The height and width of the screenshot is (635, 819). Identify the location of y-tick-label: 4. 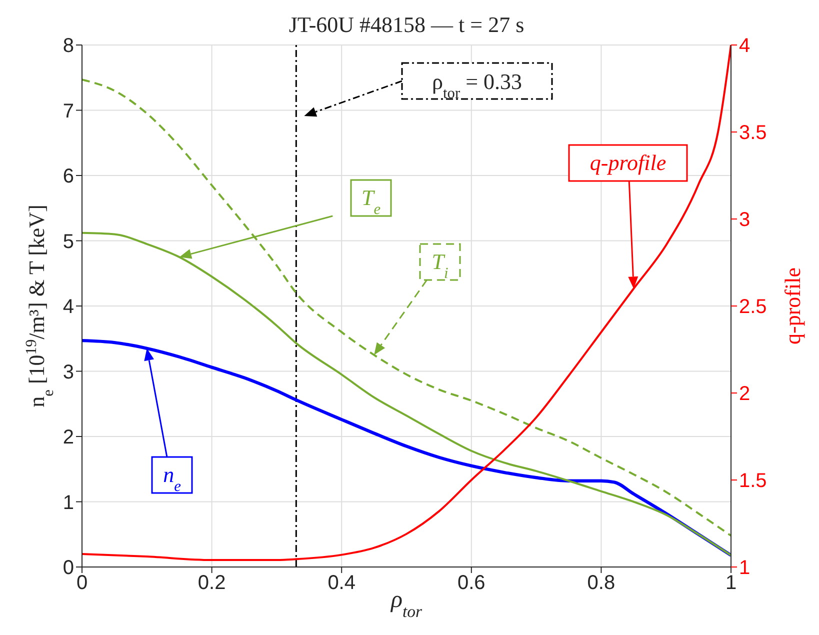
(68, 307).